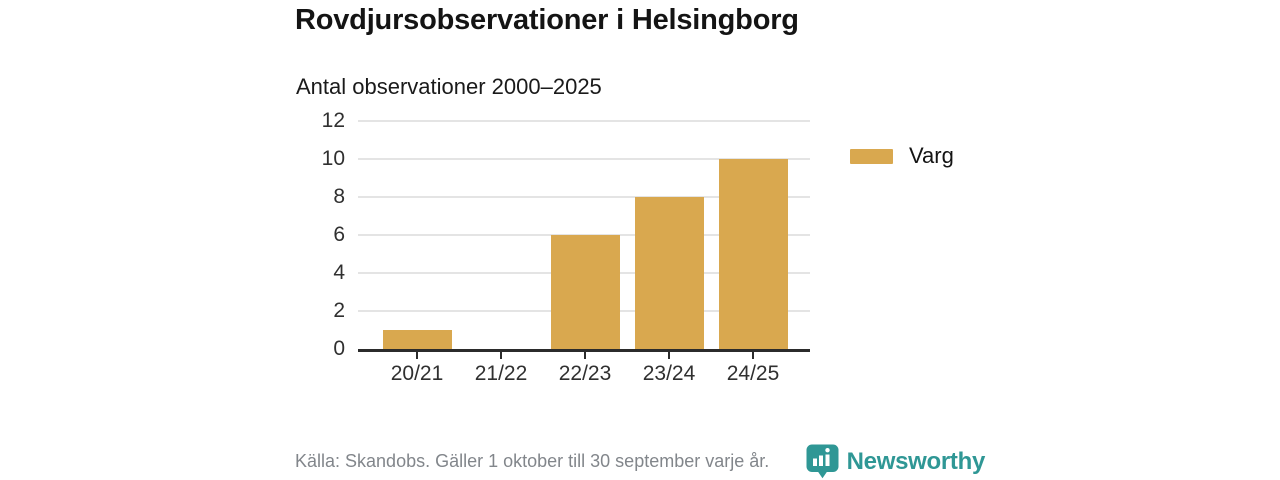 This screenshot has height=480, width=1280. I want to click on bar-20/21, so click(417, 339).